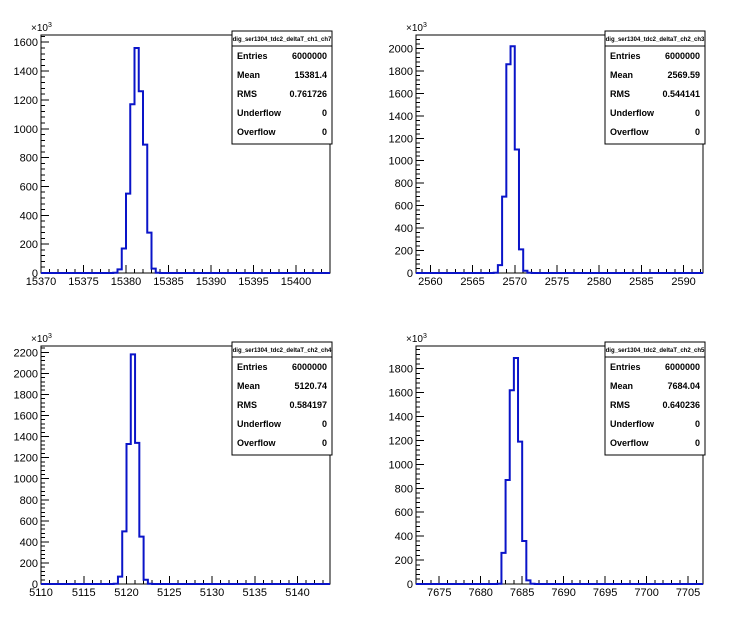 Image resolution: width=746 pixels, height=622 pixels. Describe the element at coordinates (308, 405) in the screenshot. I see `stats-value: 0.584197` at that location.